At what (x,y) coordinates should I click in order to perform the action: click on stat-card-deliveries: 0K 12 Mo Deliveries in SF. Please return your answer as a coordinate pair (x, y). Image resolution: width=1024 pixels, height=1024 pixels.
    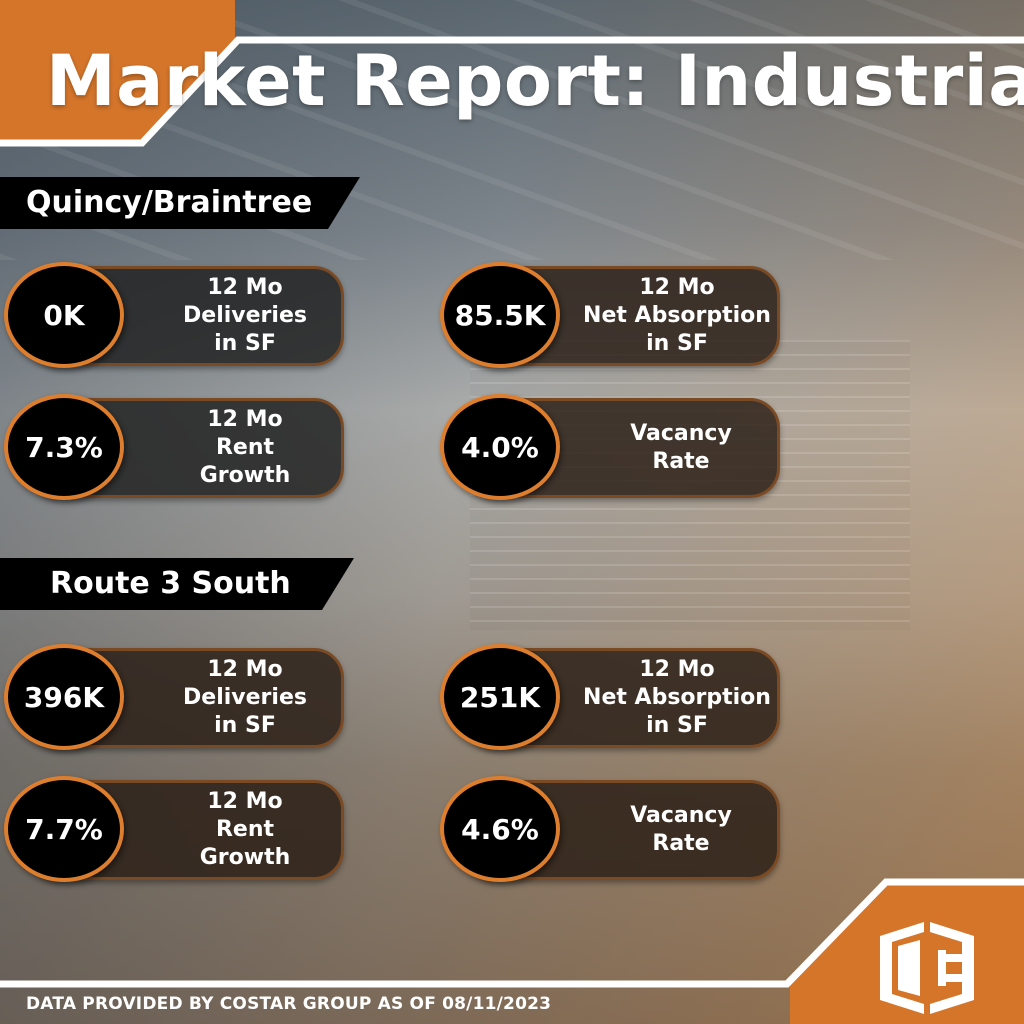
    Looking at the image, I should click on (175, 316).